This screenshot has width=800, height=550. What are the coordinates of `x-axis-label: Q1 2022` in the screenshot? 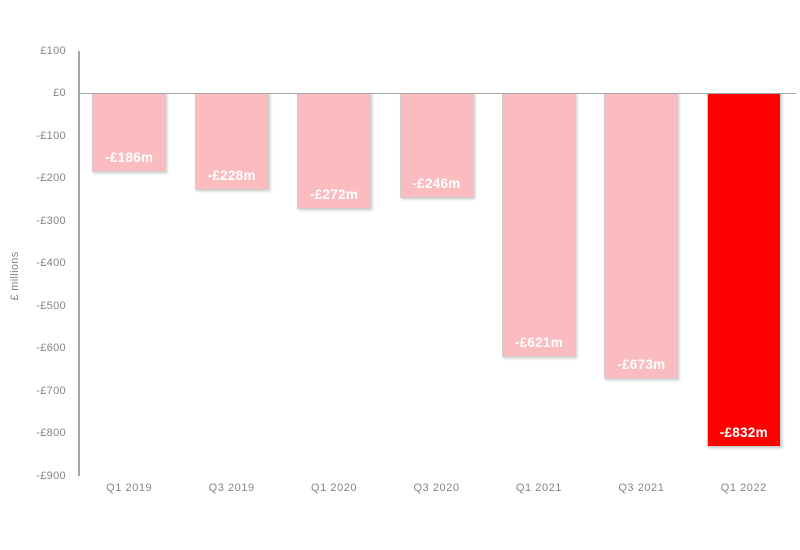 It's located at (743, 488).